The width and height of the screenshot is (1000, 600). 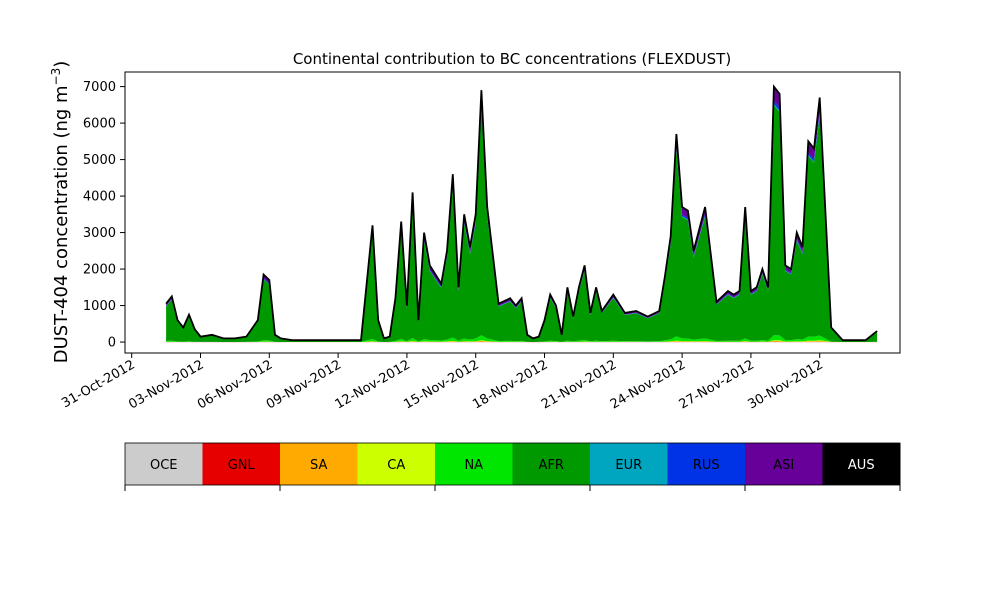 I want to click on legend: OCE GNL SA CA NA AFR EUR RUS ASI AUS, so click(x=512, y=466).